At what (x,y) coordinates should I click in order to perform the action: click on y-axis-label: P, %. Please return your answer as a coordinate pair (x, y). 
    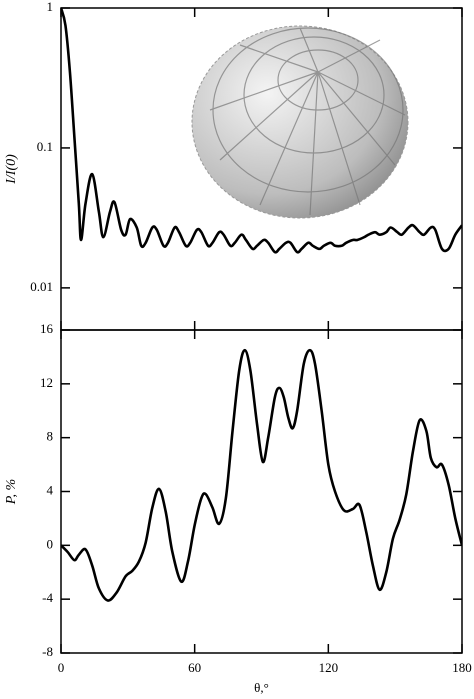
    Looking at the image, I should click on (11, 492).